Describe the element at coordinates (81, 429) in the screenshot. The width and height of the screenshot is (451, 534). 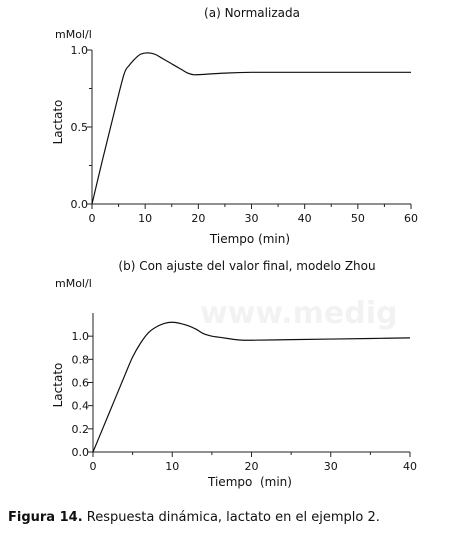
I see `y-tick-label: 0.2` at that location.